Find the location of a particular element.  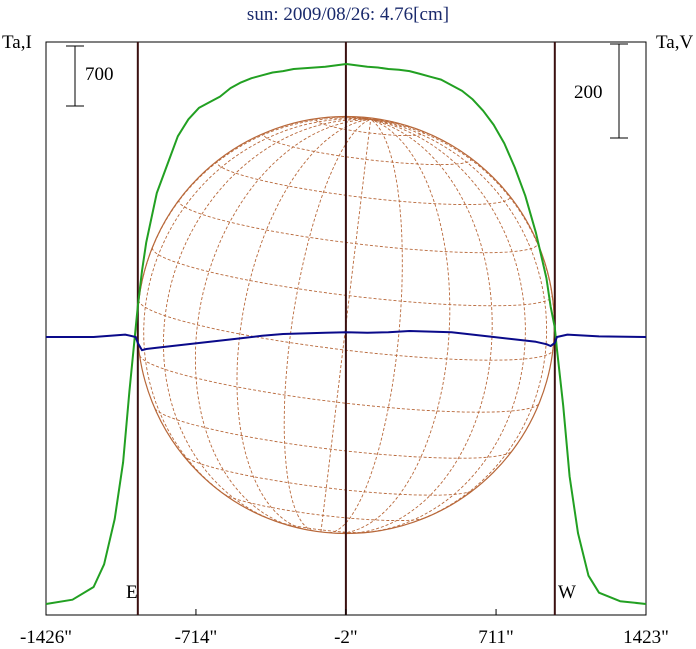

x-tick-label: 711" is located at coordinates (496, 637).